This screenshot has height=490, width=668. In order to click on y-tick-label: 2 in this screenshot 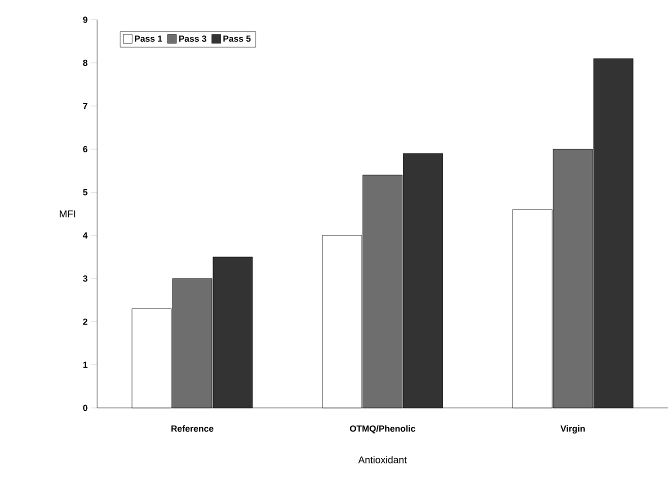, I will do `click(85, 321)`.